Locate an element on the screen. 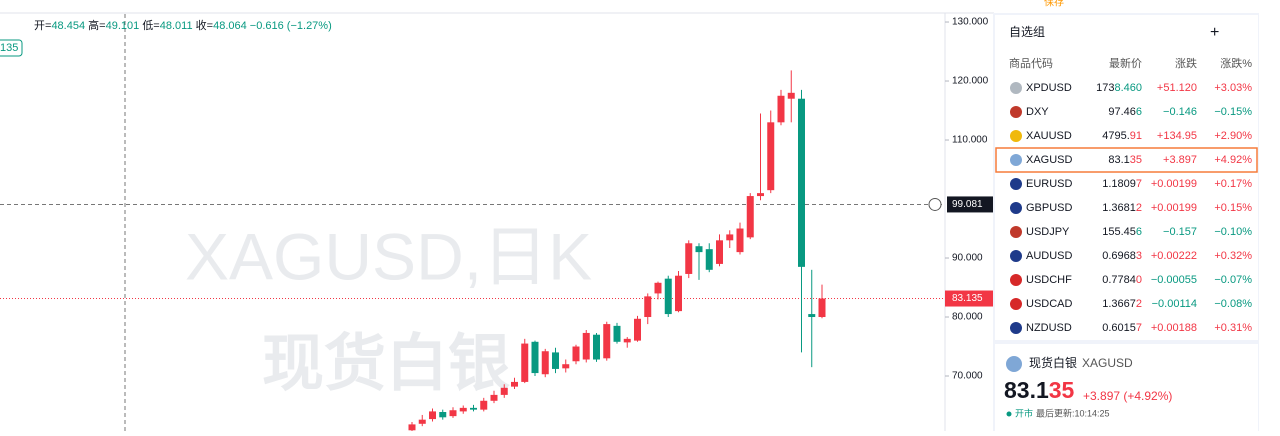 The height and width of the screenshot is (436, 1280). change-percent: −0.10% is located at coordinates (1233, 232).